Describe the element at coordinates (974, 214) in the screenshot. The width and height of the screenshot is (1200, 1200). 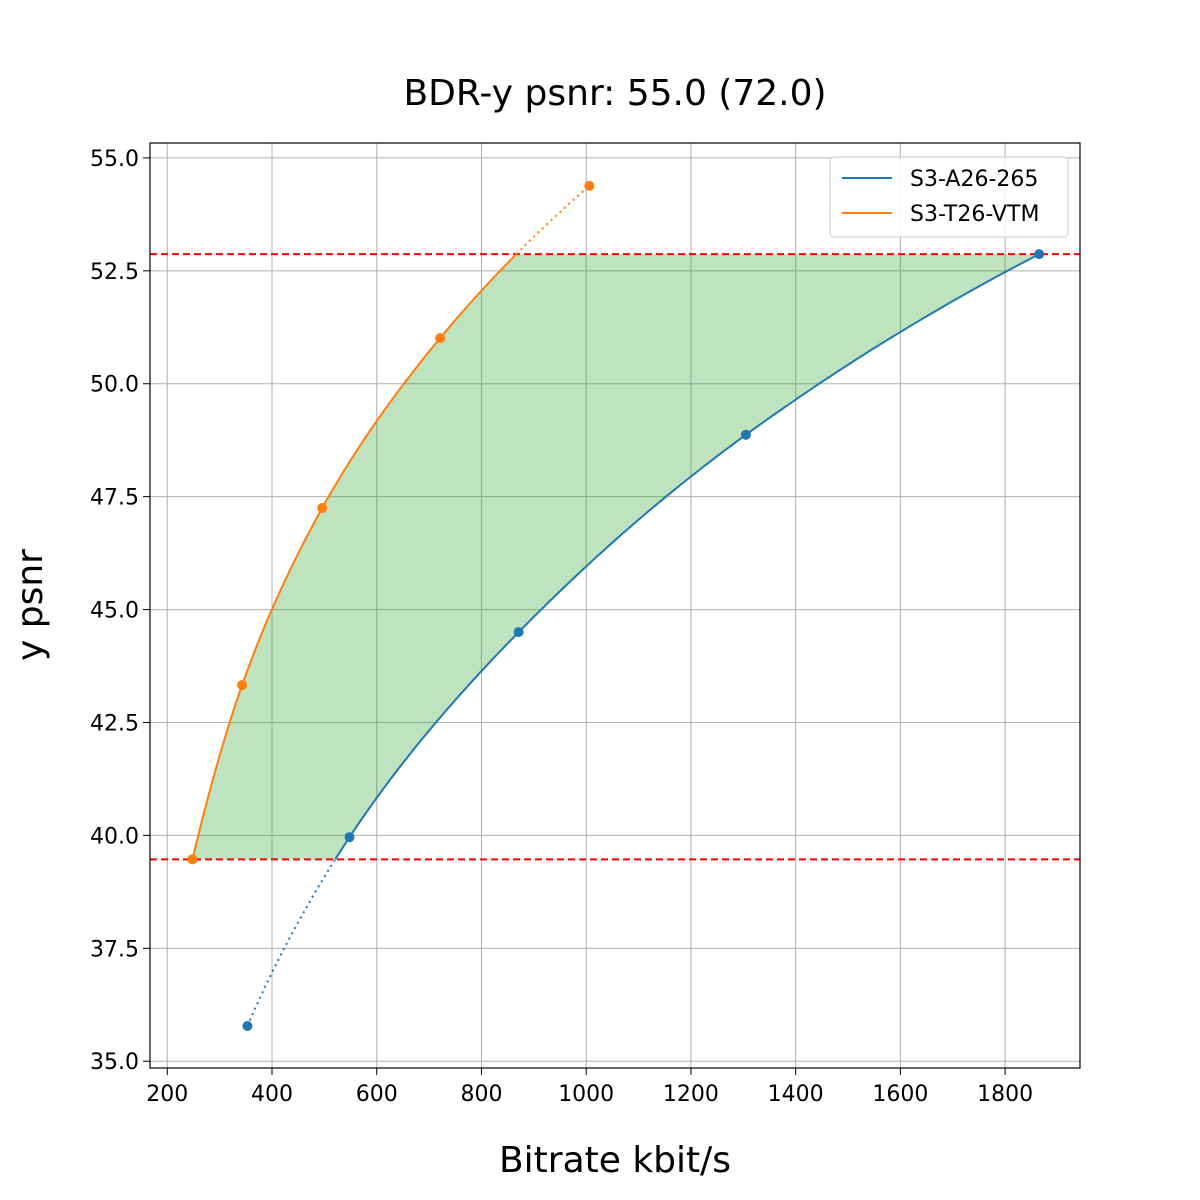
I see `legend-label: S3-T26-VTM` at that location.